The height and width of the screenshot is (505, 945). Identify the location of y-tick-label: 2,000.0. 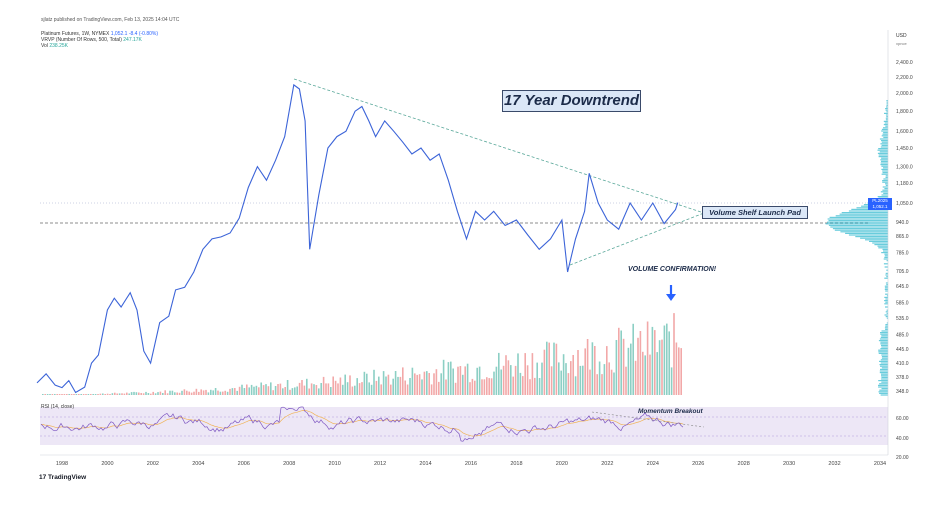
(904, 94).